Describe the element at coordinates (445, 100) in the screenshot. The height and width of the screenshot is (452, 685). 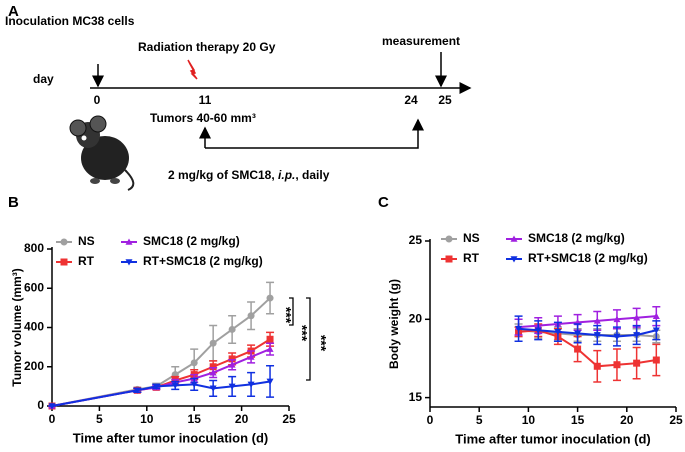
I see `day-number: 25` at that location.